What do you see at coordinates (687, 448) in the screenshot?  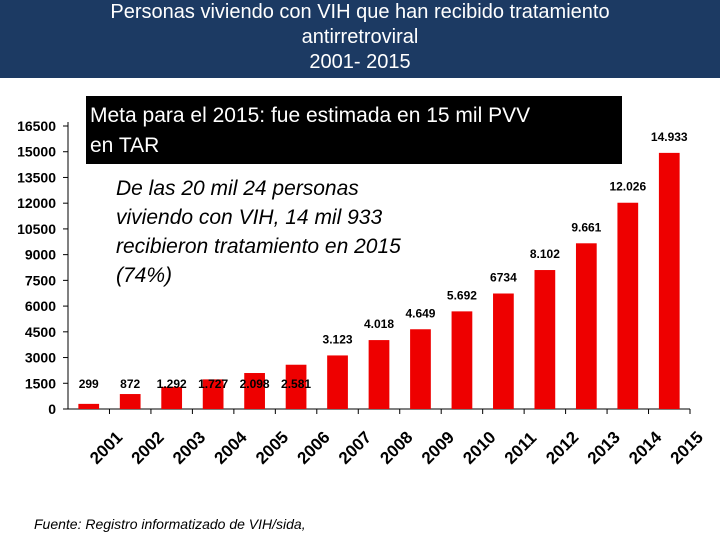 I see `x-tick-label: 2015` at bounding box center [687, 448].